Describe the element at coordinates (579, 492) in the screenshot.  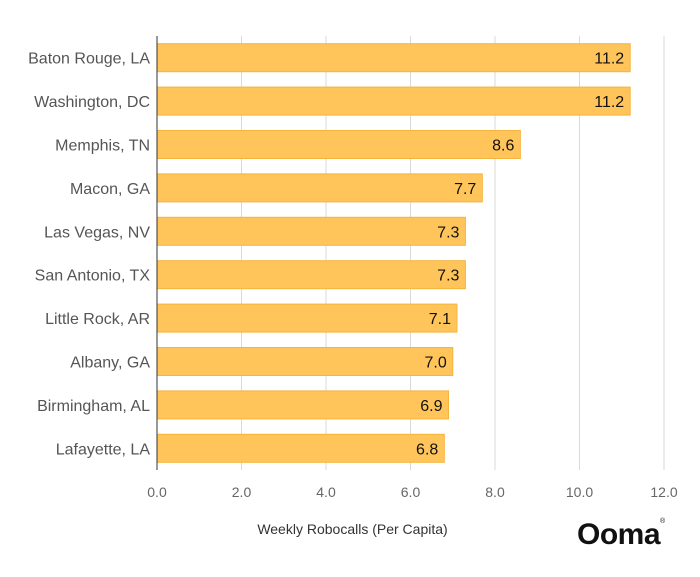
I see `x-tick-label-5: 10.0` at that location.